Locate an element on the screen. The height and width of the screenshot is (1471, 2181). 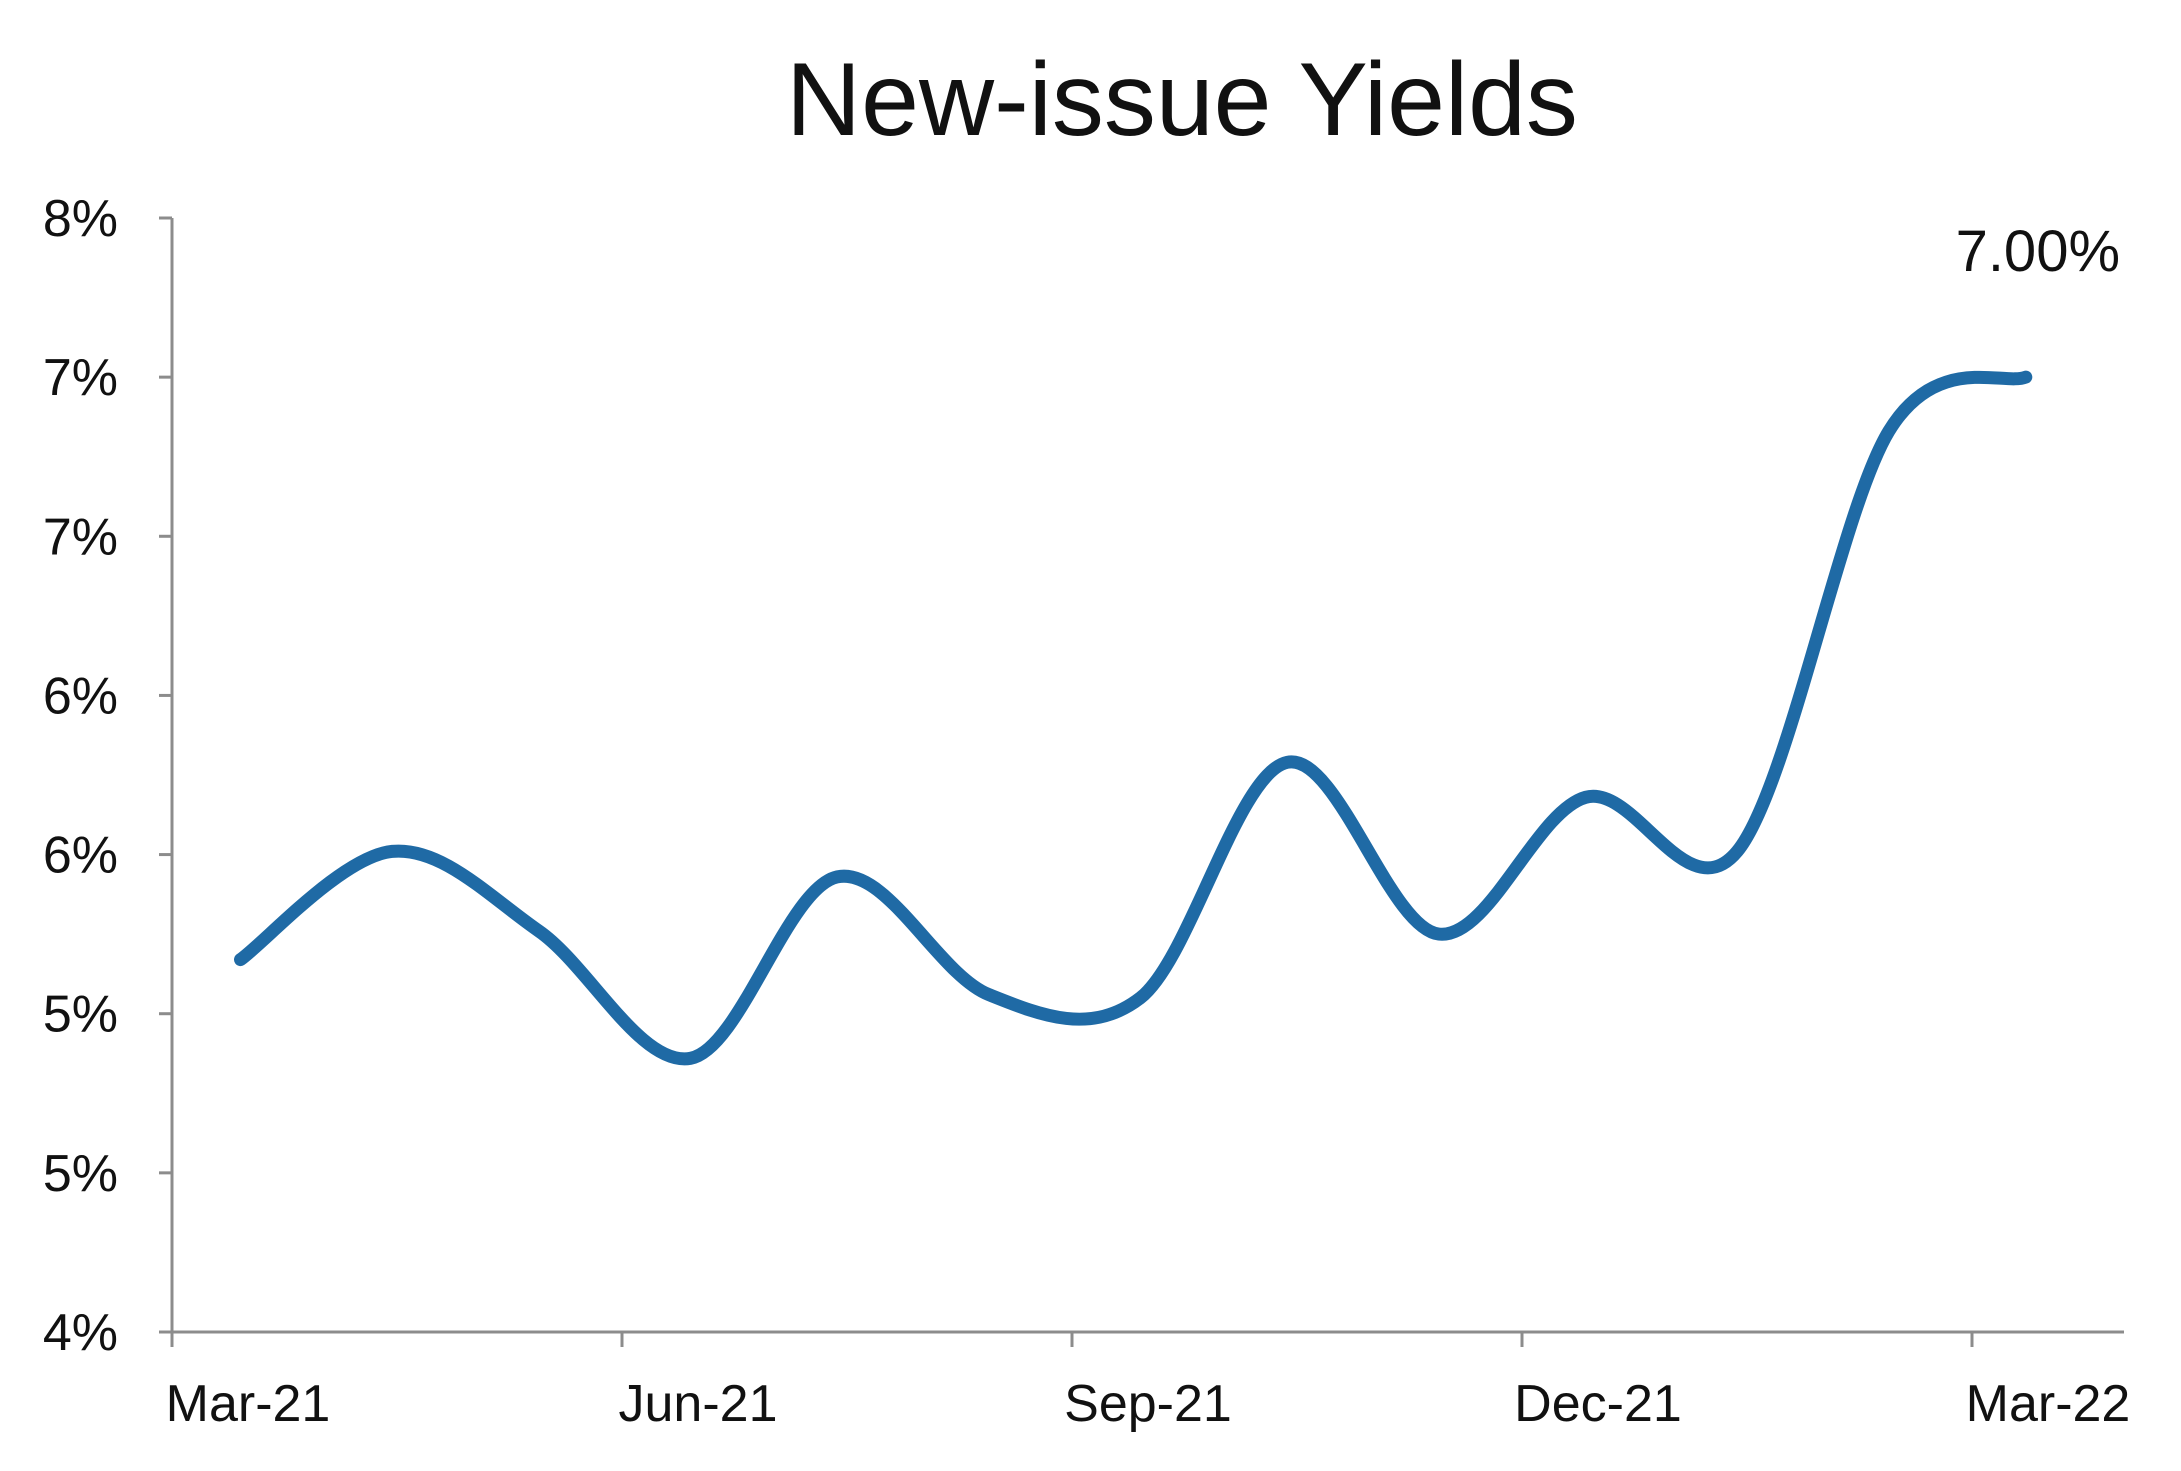
y-axis: 4% 5% 5% 6% 6% 7% 7% 8% is located at coordinates (108, 776).